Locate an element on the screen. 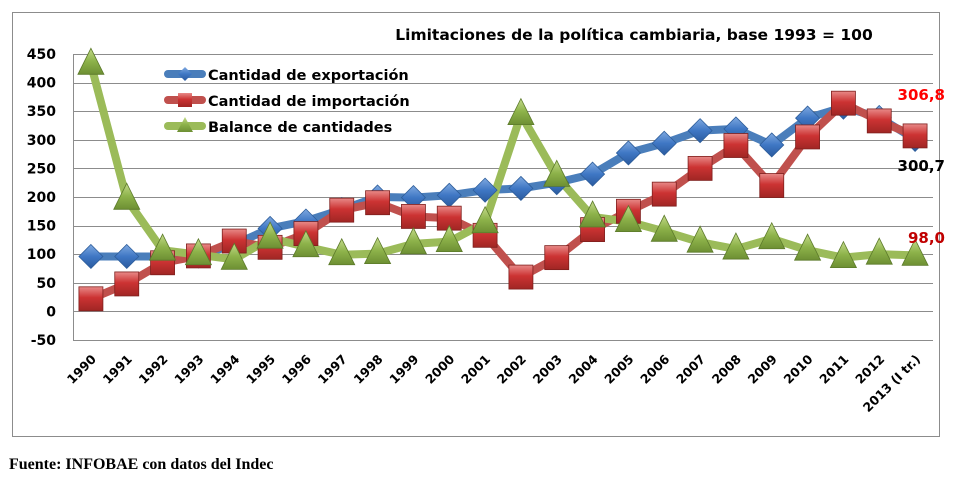  x-tick-label: 2001 is located at coordinates (475, 369).